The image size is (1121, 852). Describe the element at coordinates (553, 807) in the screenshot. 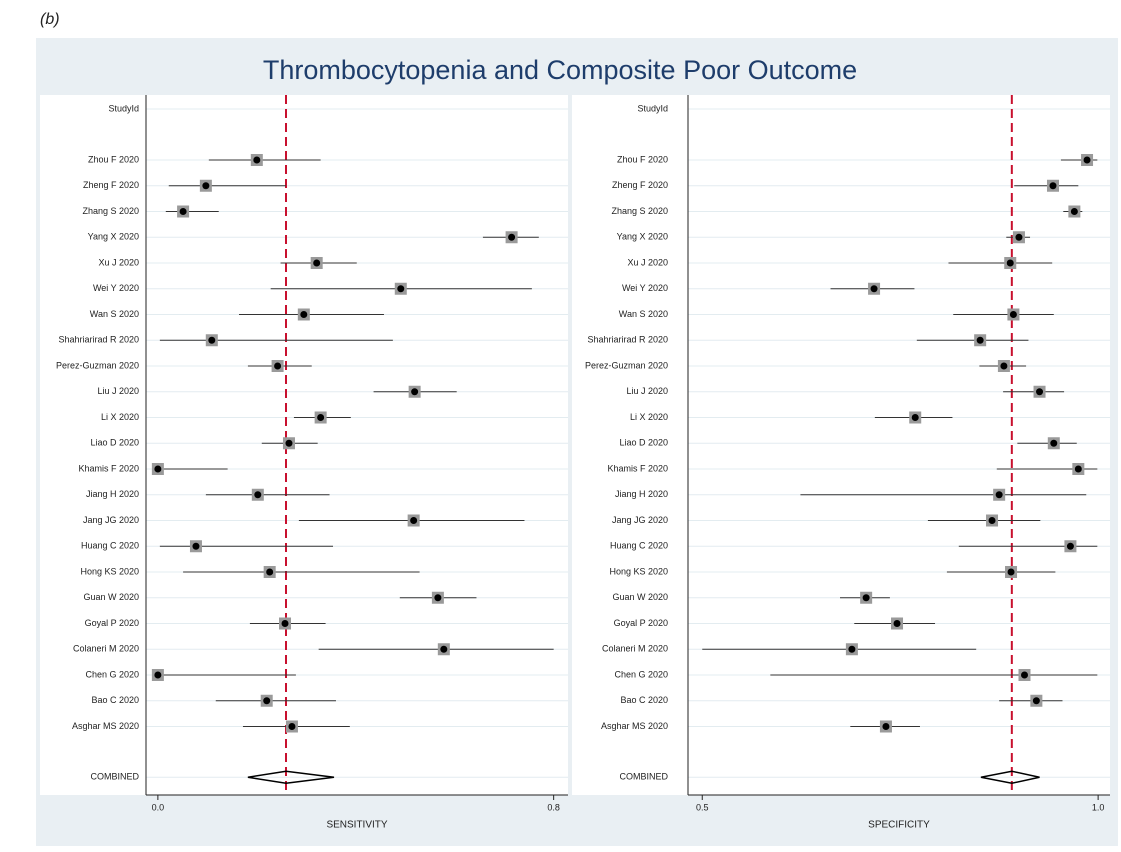

I see `x-tick-label: 0.8` at that location.